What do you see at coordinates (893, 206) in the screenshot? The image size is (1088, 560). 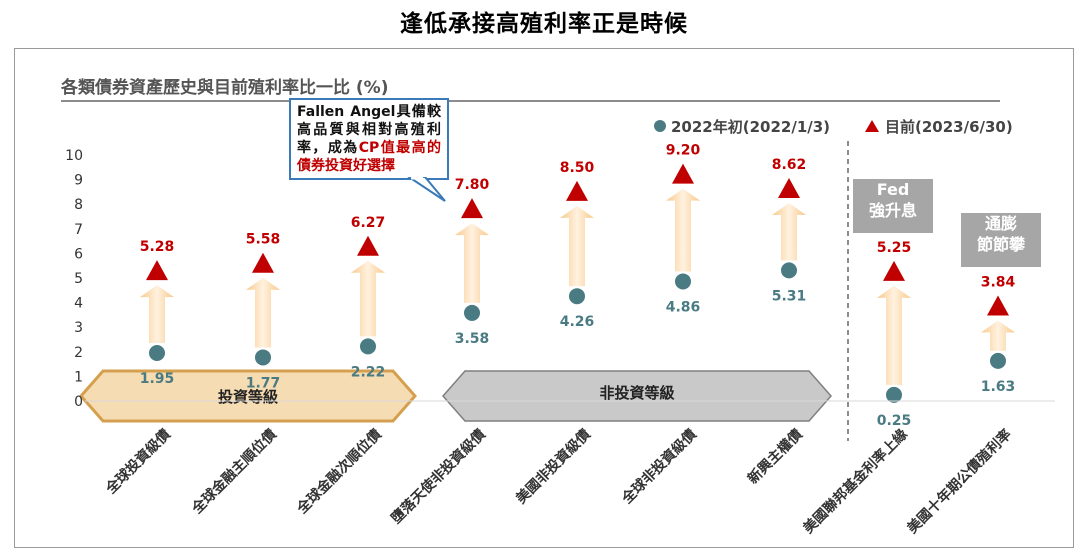 I see `fed-note: Fed 強升息` at bounding box center [893, 206].